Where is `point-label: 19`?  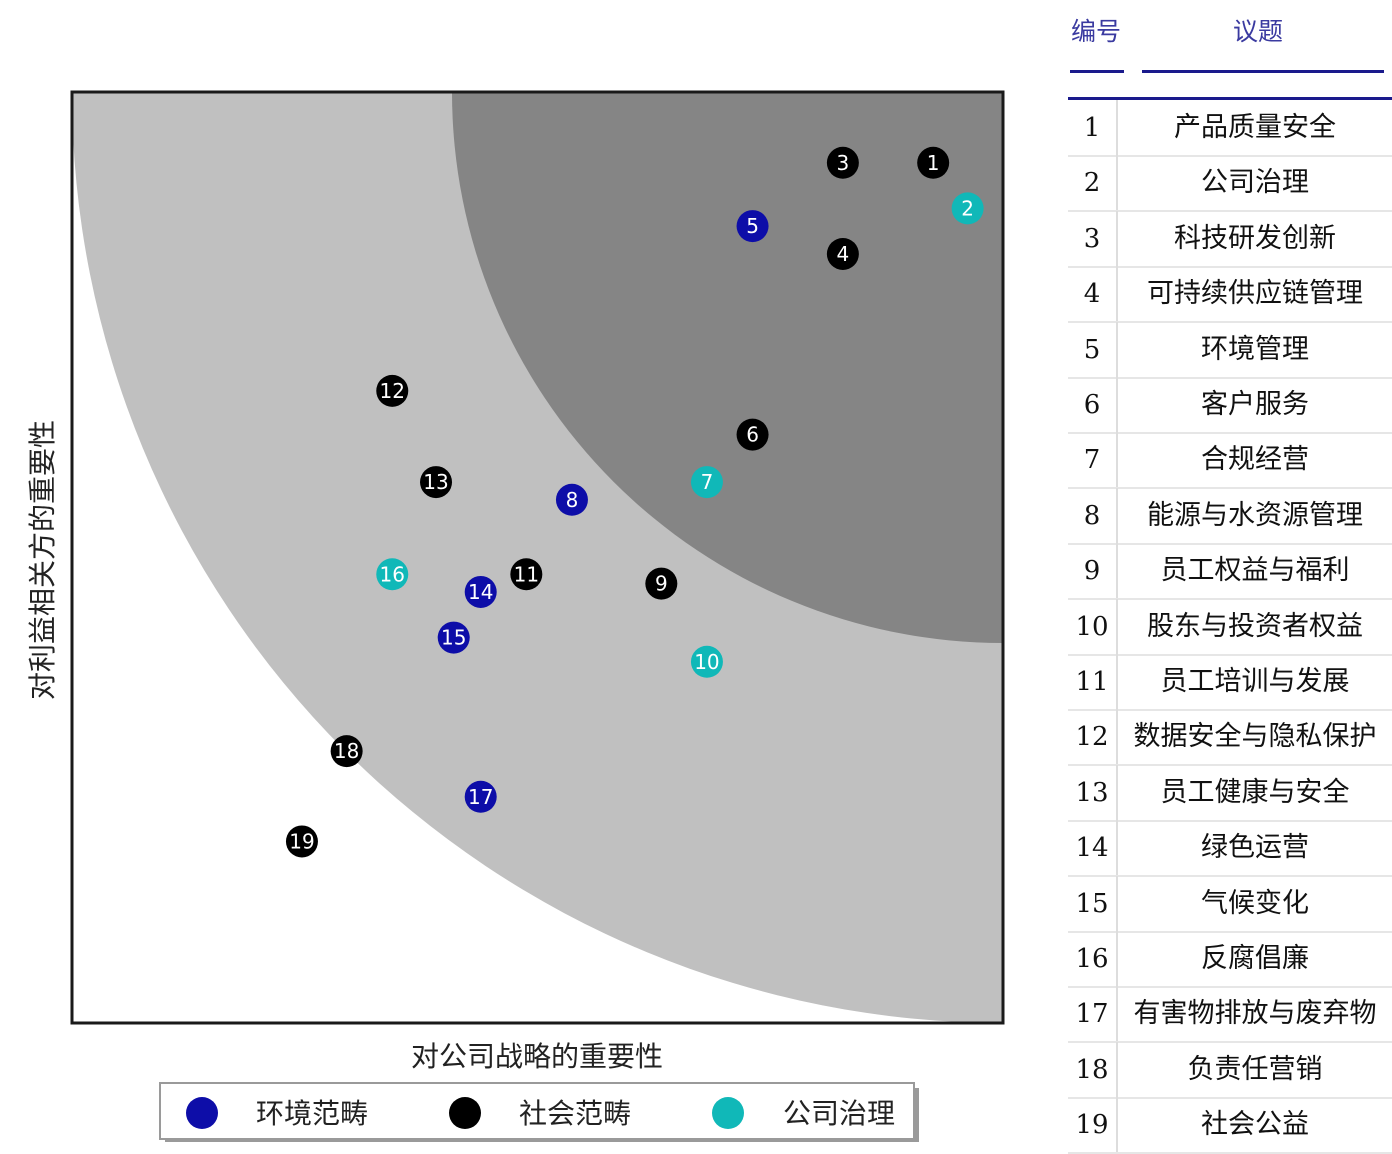 point-label: 19 is located at coordinates (301, 841).